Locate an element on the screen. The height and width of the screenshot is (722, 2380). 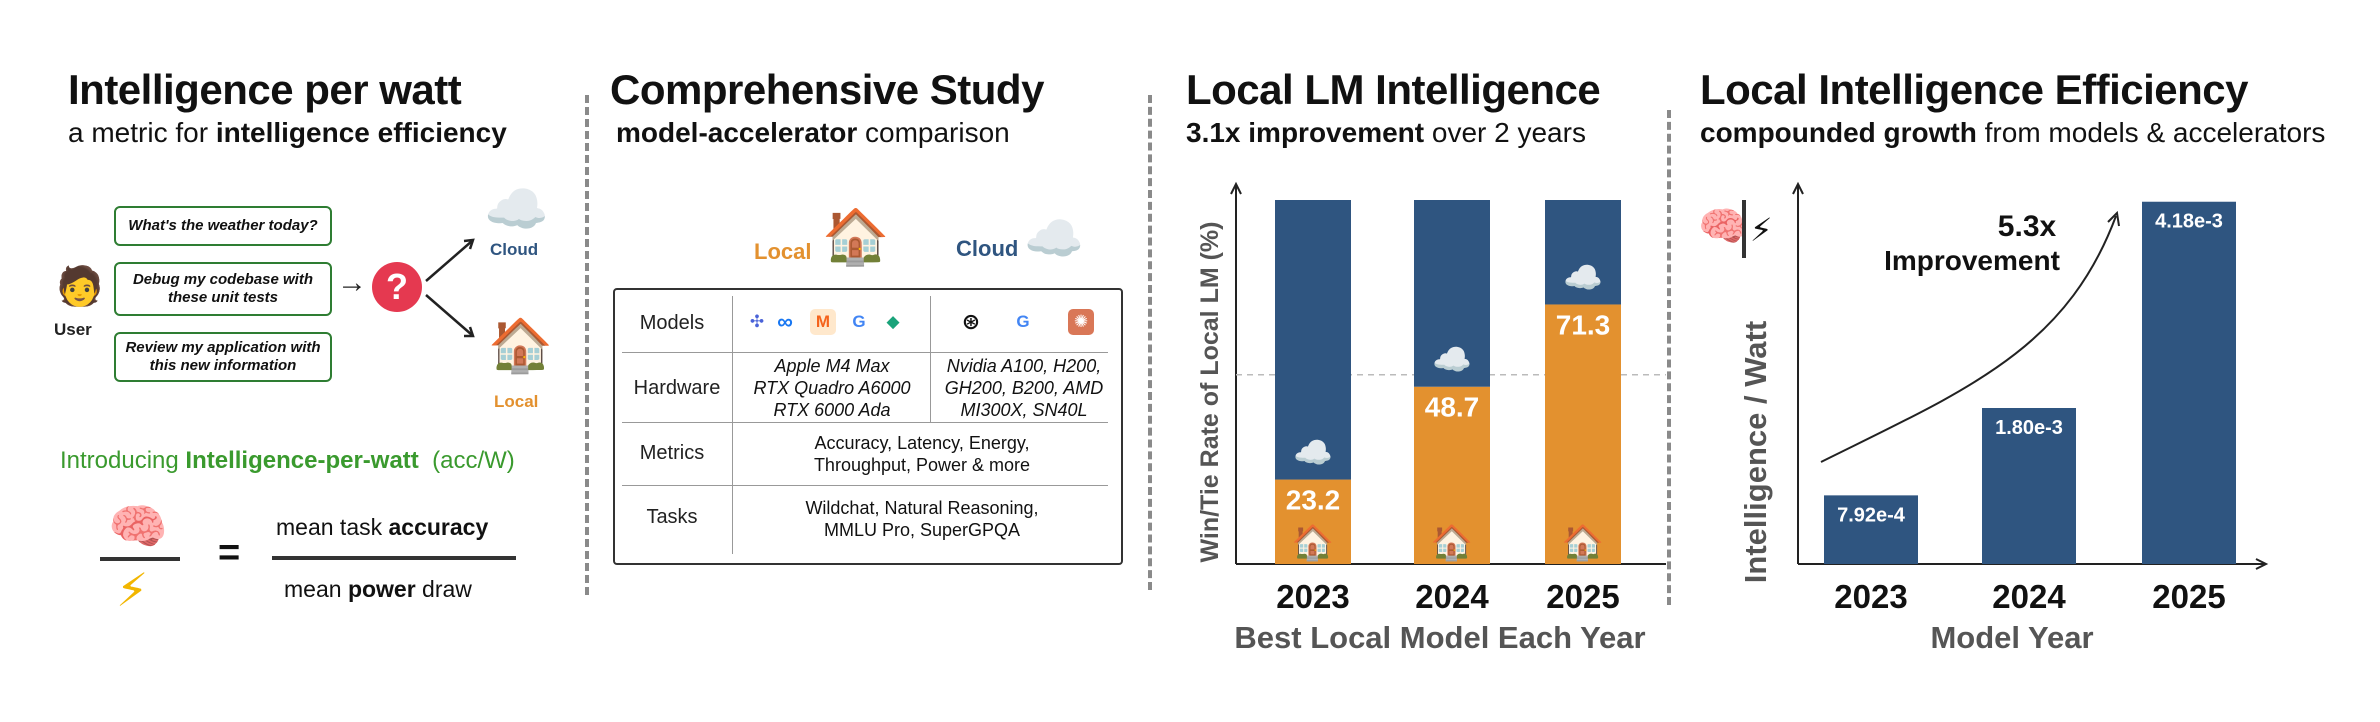
panel4-title: Local Intelligence Efficiency is located at coordinates (1974, 89).